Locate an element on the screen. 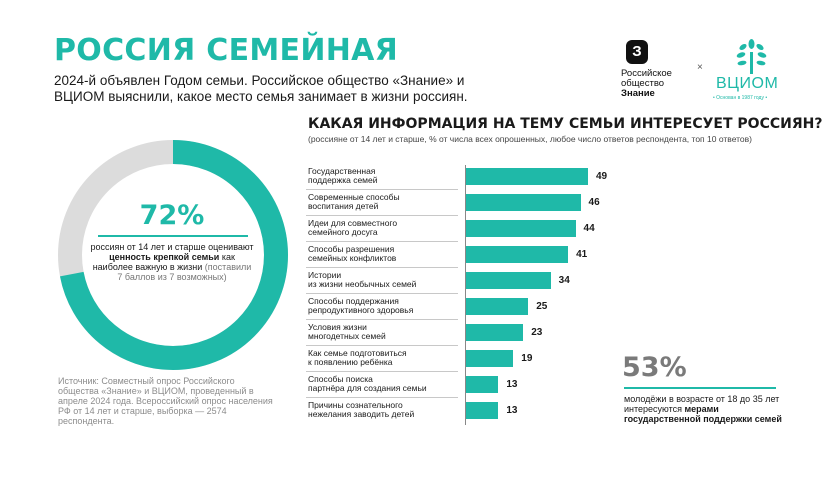 This screenshot has height=481, width=840. category-label-line: из жизни необычных семей is located at coordinates (362, 284).